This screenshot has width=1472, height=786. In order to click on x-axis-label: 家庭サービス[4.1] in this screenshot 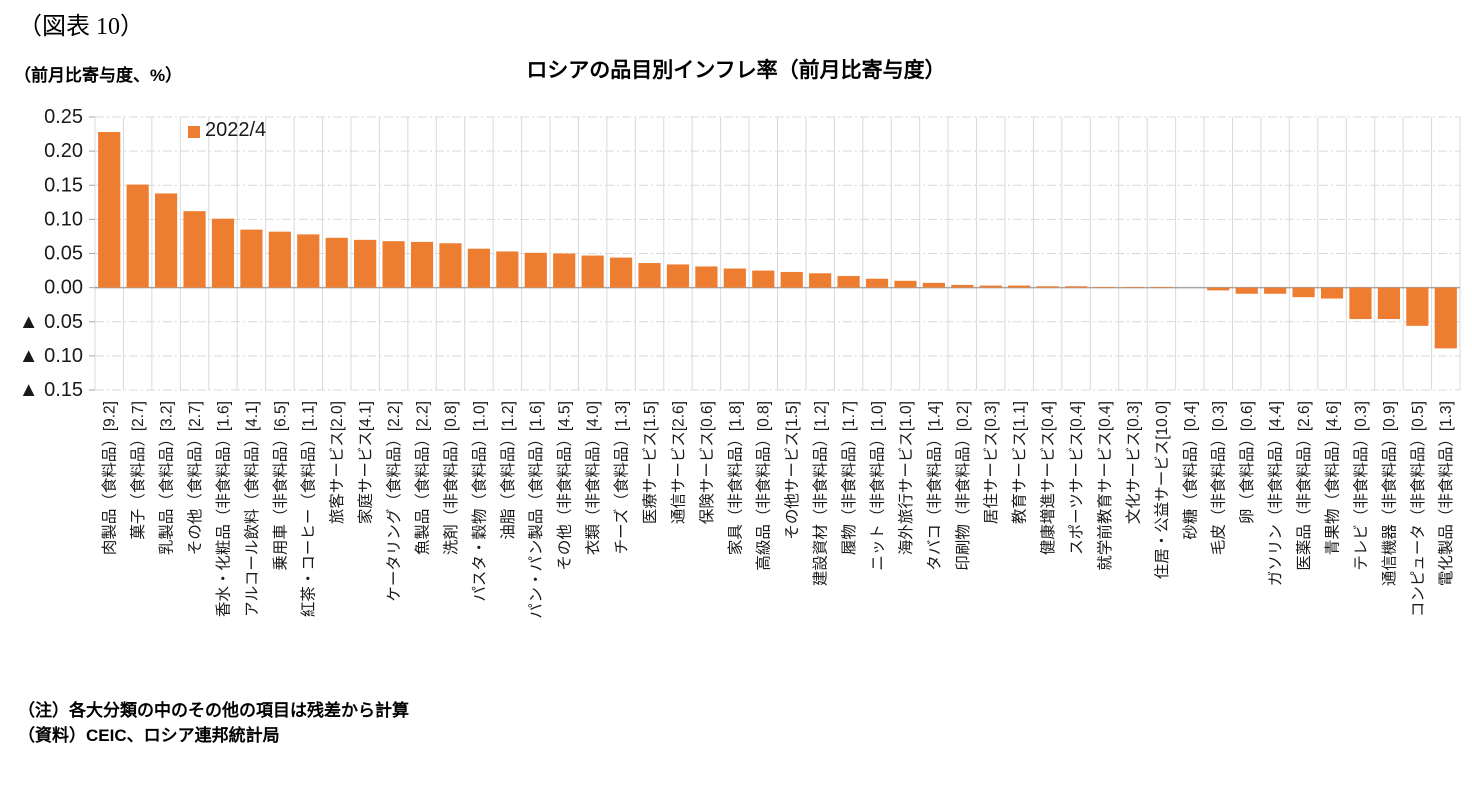, I will do `click(366, 462)`.